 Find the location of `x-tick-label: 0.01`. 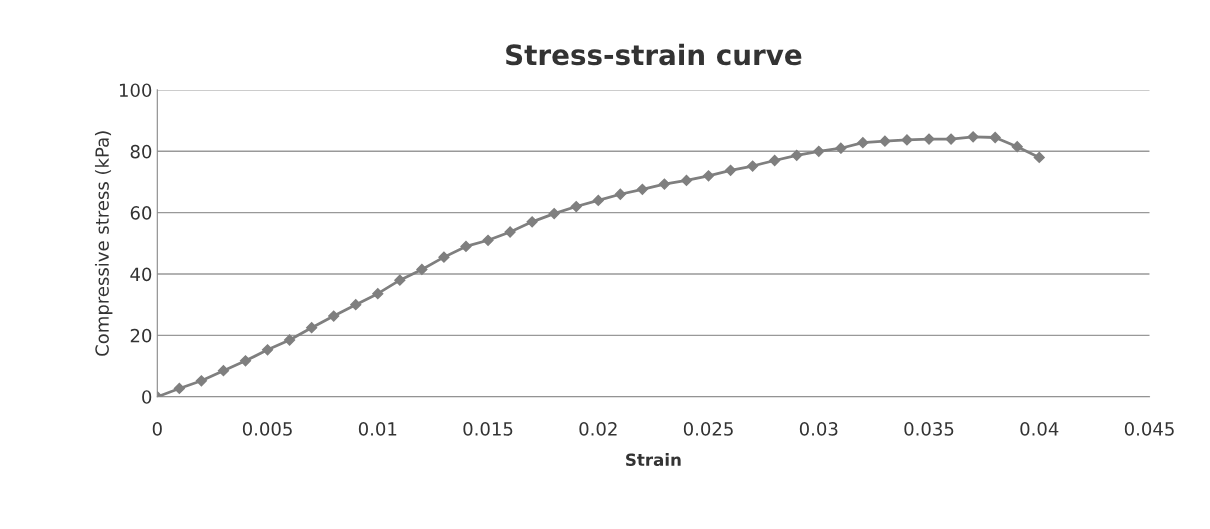

x-tick-label: 0.01 is located at coordinates (377, 429).